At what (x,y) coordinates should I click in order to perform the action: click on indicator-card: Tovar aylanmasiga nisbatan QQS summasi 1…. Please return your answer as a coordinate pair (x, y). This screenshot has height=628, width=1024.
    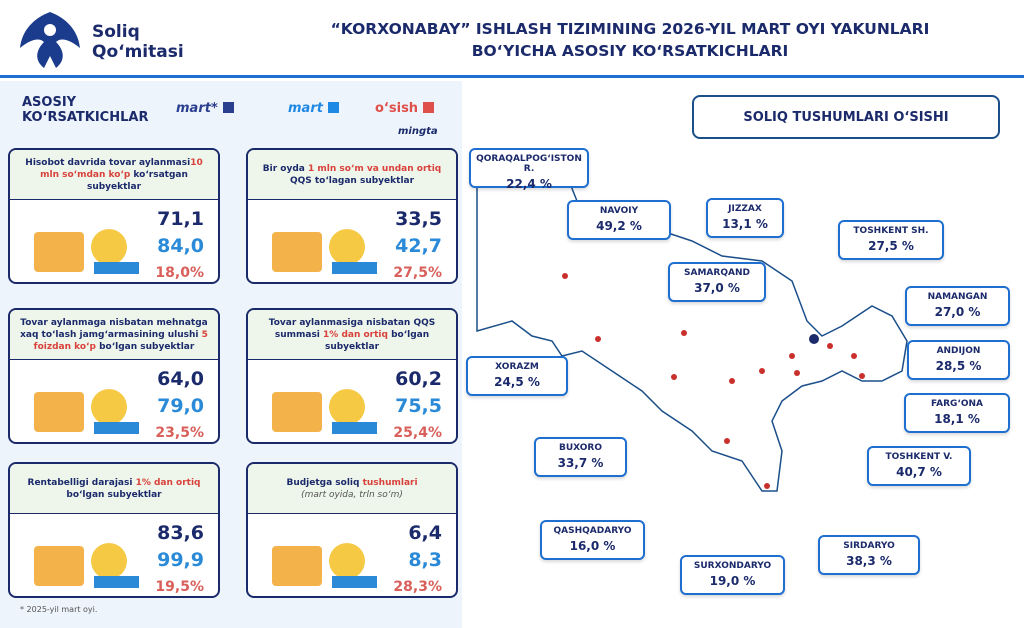
    Looking at the image, I should click on (352, 376).